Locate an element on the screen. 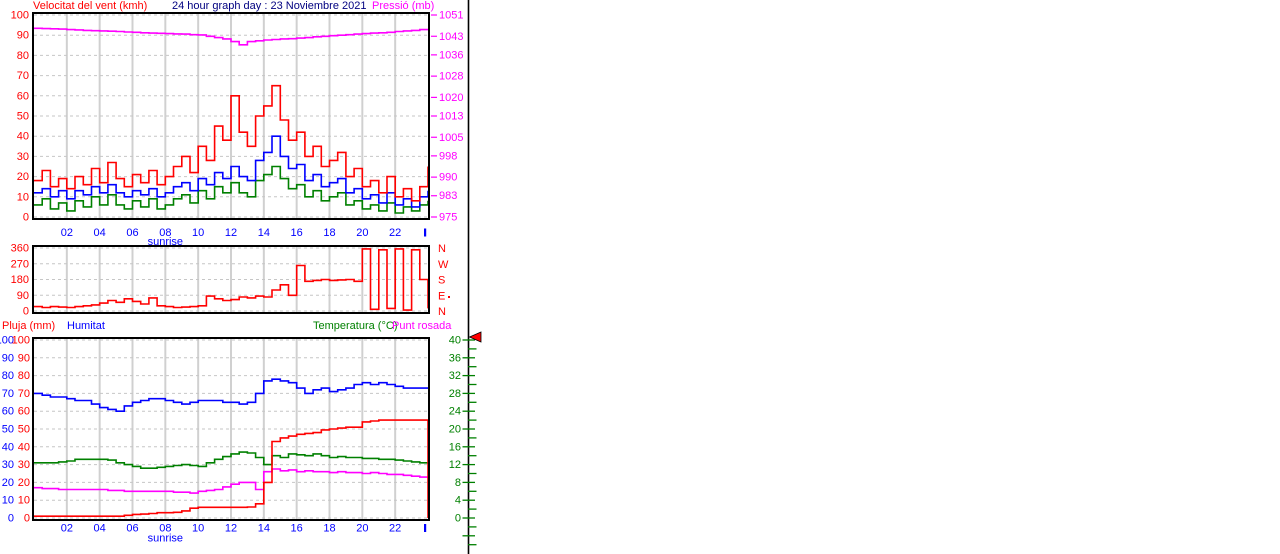  wind-y-tick-label: 50 is located at coordinates (23, 117).